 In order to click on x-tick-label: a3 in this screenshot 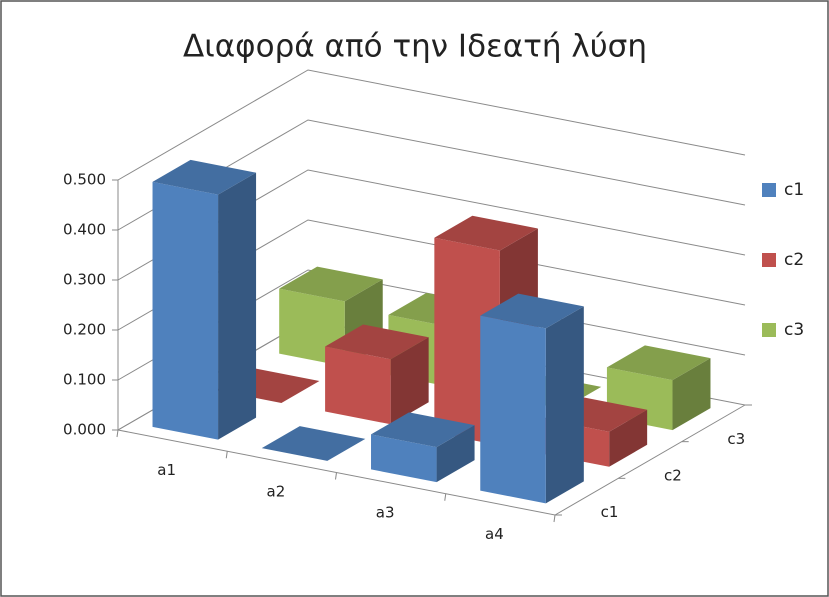, I will do `click(385, 513)`.